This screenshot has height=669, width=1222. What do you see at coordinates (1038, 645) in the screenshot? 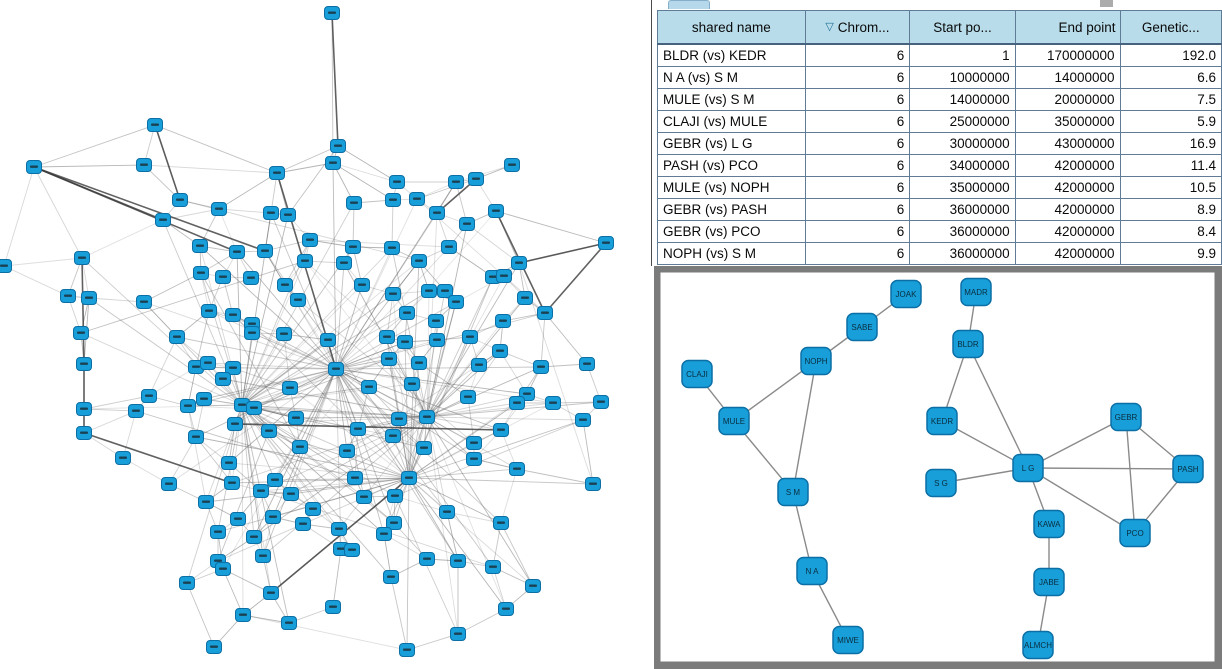
I see `graph-node-almch` at bounding box center [1038, 645].